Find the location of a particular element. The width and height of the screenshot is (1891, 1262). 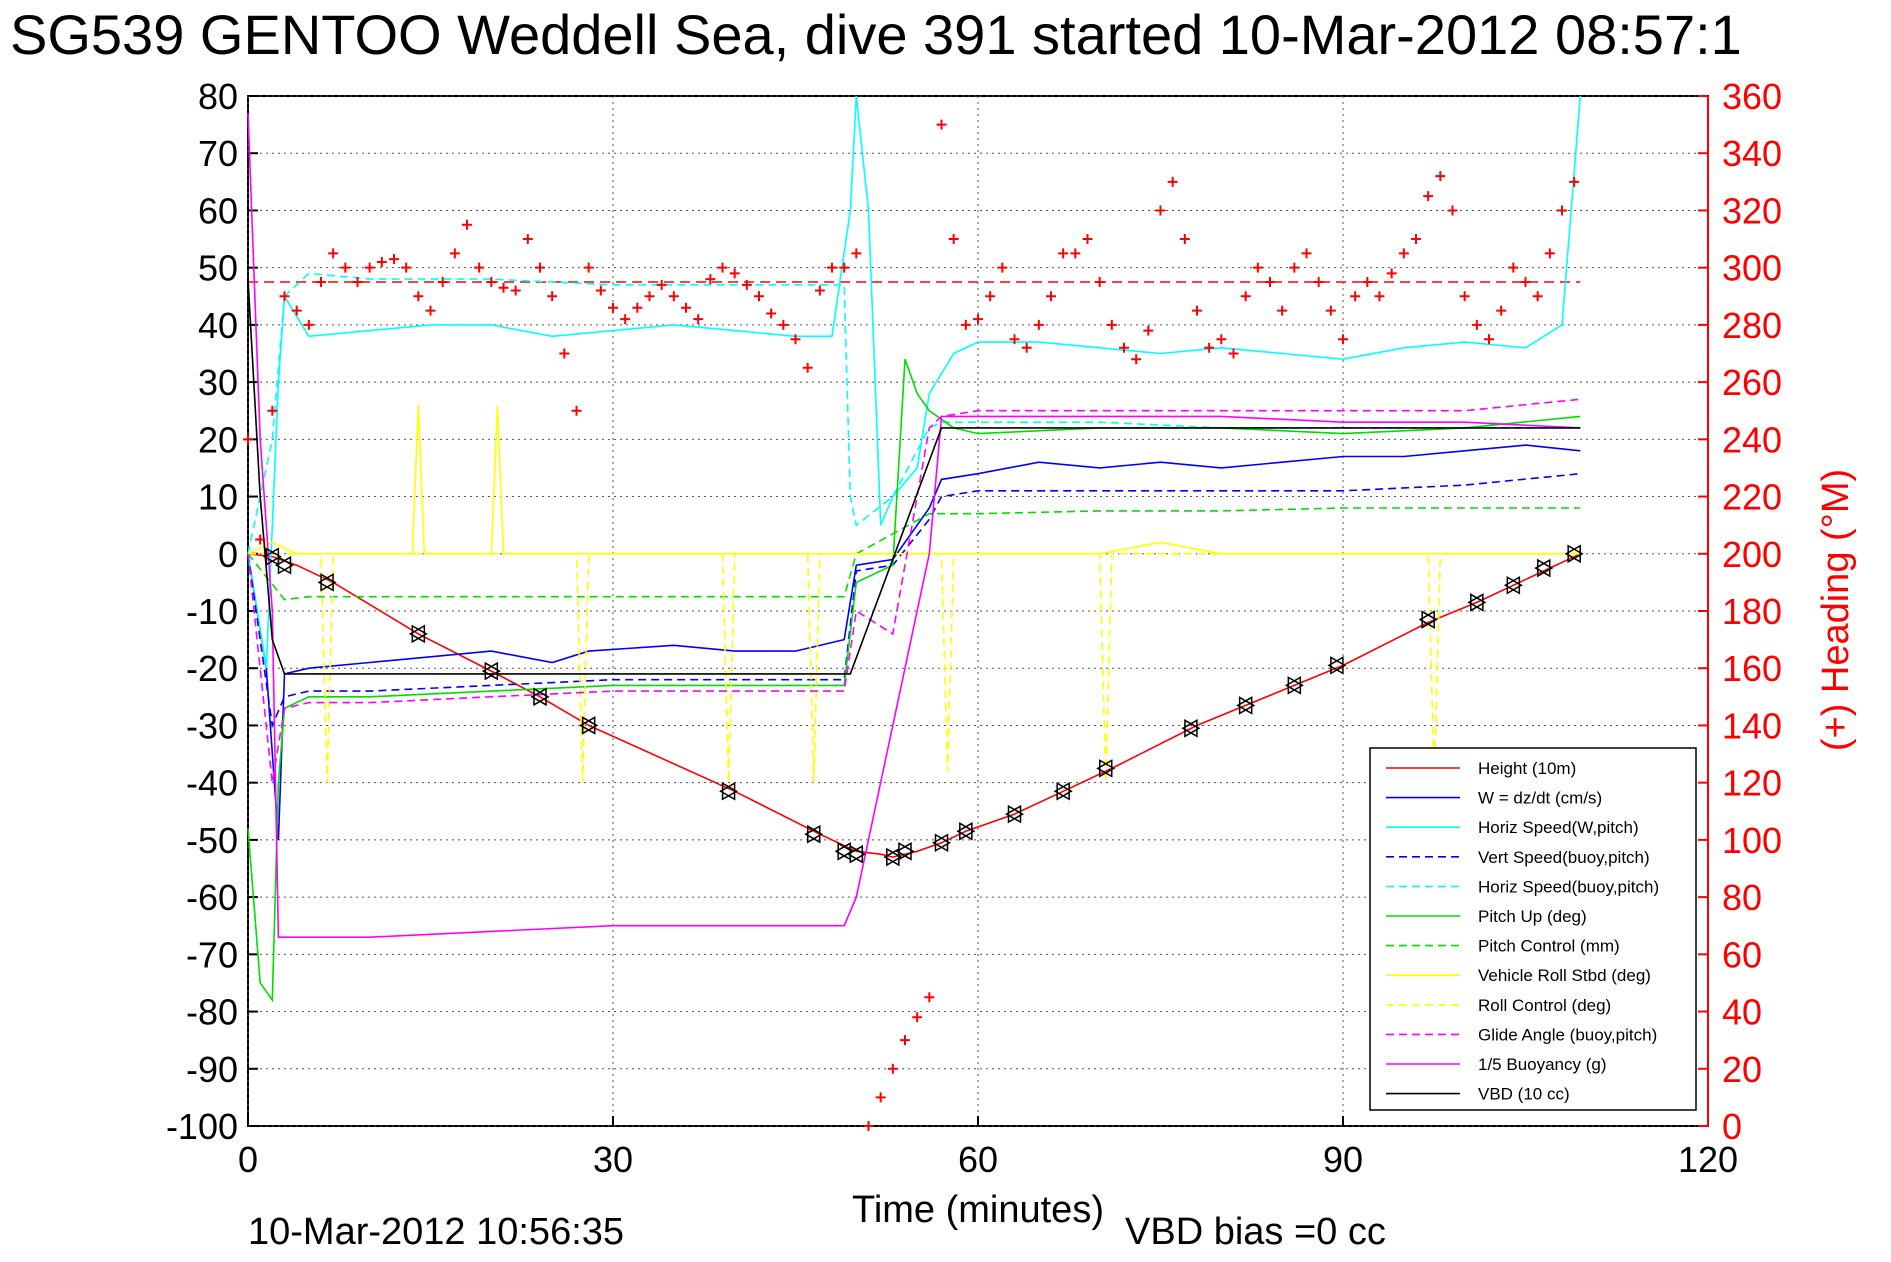

footer-timestamp: 10-Mar-2012 10:56:35 is located at coordinates (436, 1232).